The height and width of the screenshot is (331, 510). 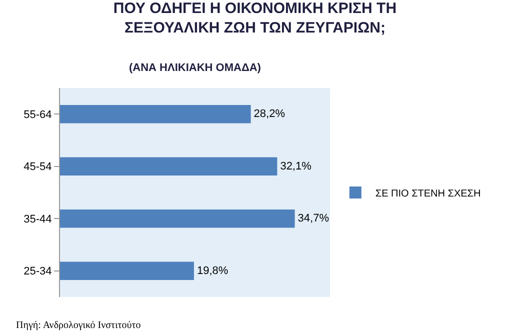 I want to click on chart-subtitle: (ΑΝΑ ΗΛΙΚΙΑΚΗ ΟΜΑΔΑ), so click(x=195, y=68).